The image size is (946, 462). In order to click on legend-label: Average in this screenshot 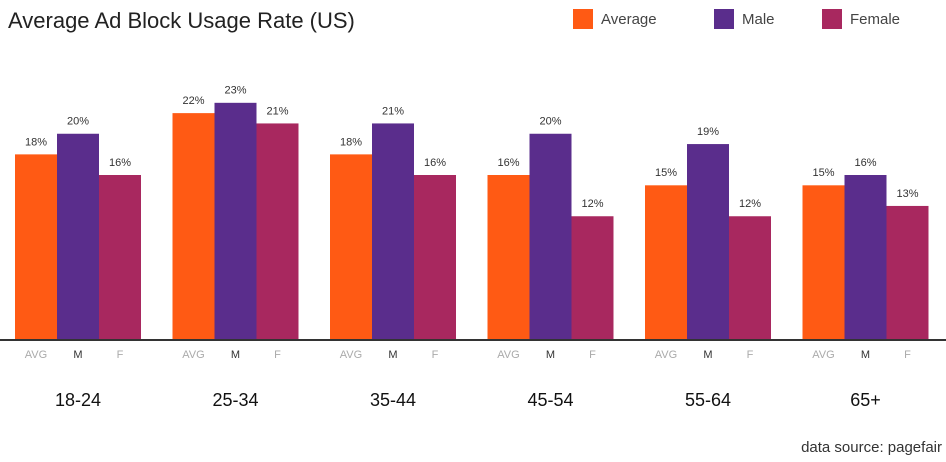, I will do `click(629, 19)`.